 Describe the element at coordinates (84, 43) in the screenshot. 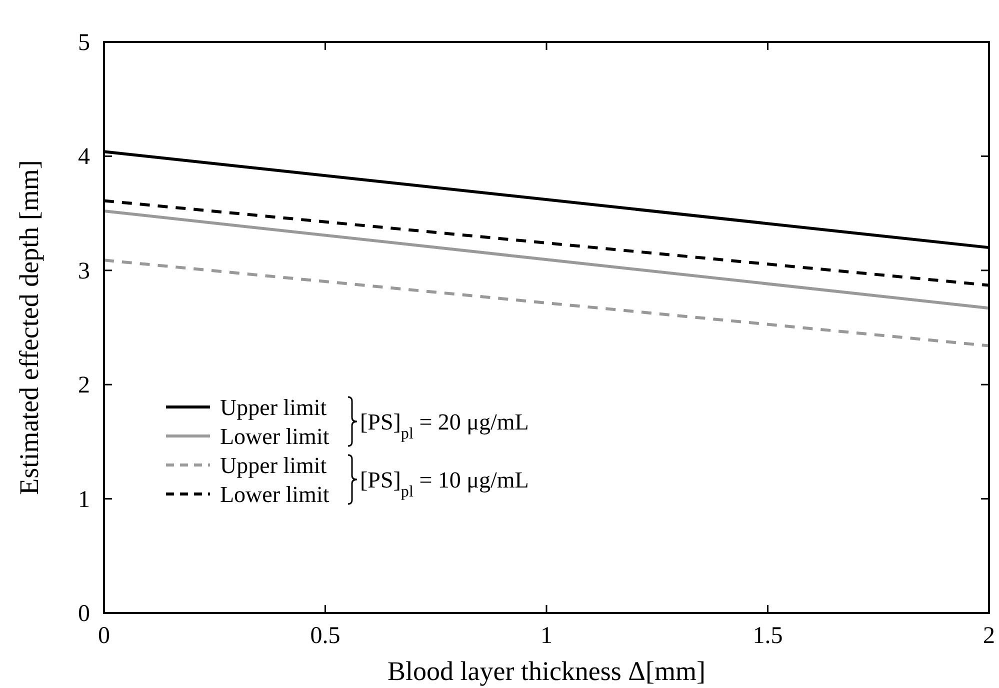

I see `y-tick-label: 5` at that location.